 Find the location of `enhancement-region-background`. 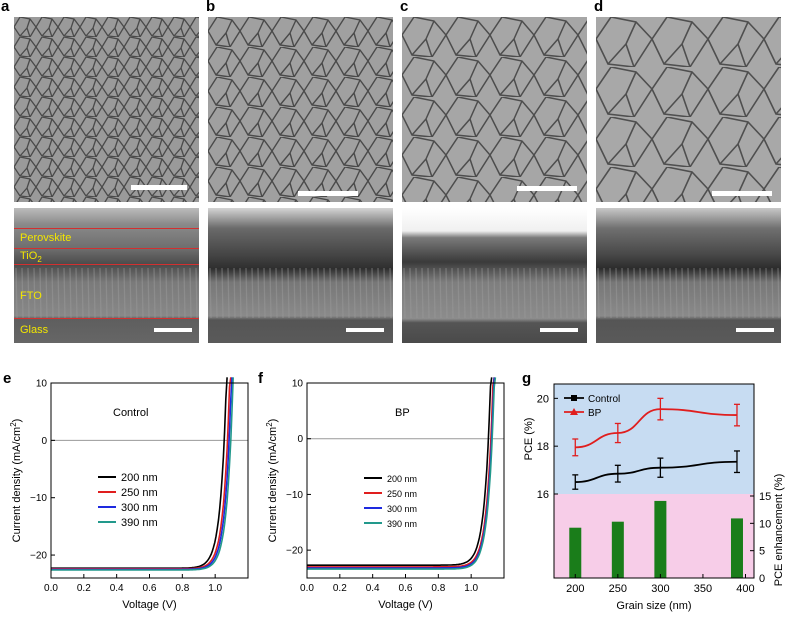

enhancement-region-background is located at coordinates (654, 536).